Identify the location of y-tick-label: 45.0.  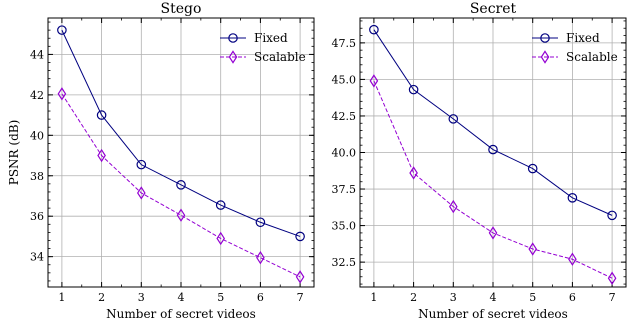
(344, 79).